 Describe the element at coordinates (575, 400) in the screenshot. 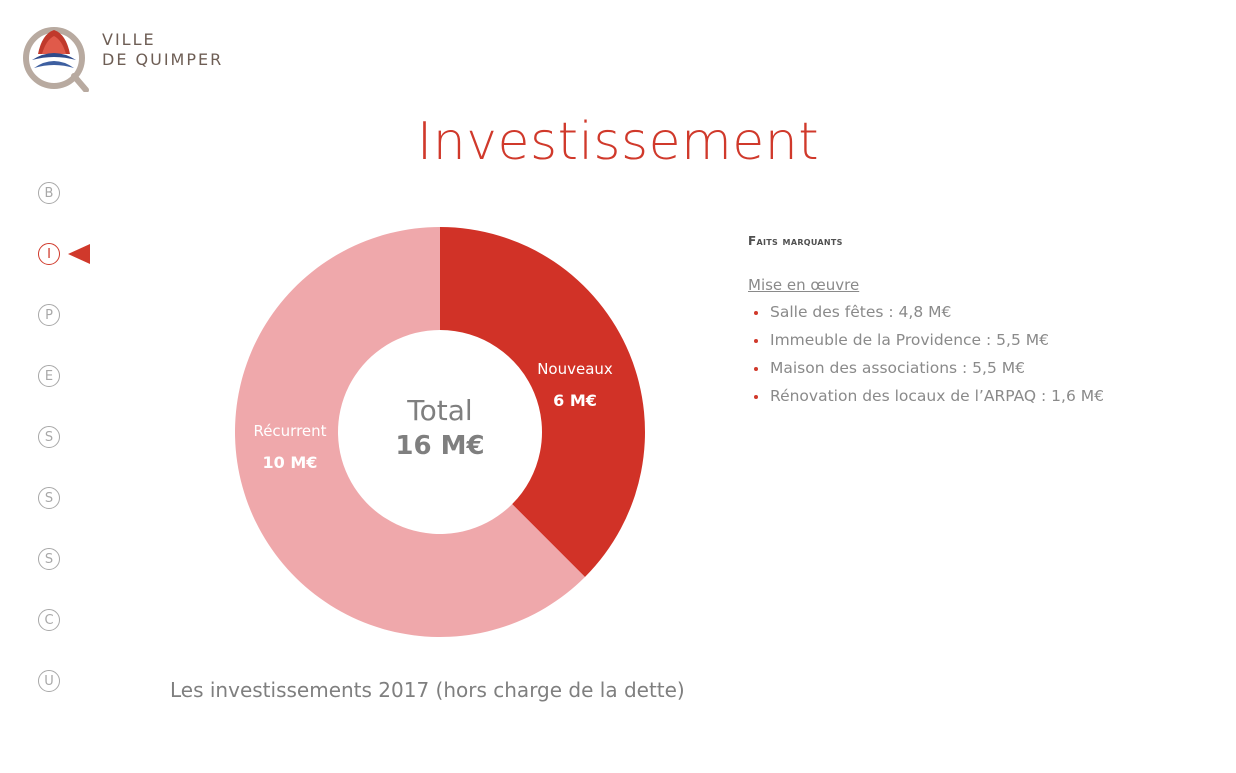

I see `slice-value-label: 6 M€` at that location.